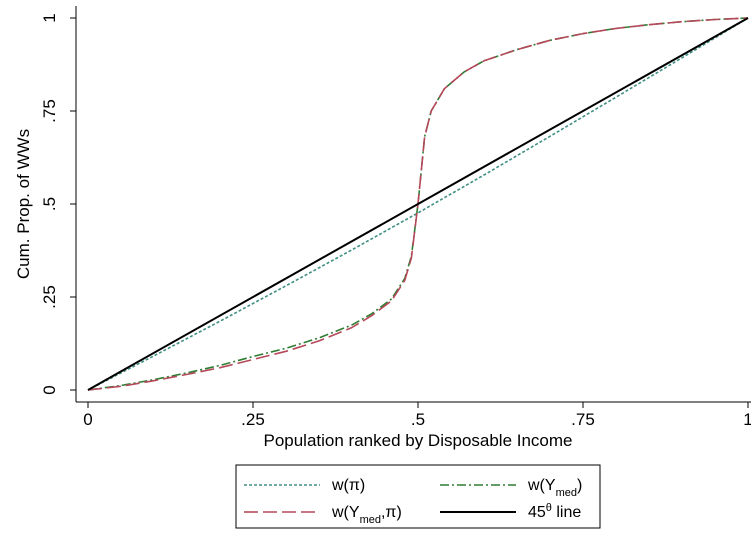  I want to click on y-tick-label: .25, so click(49, 297).